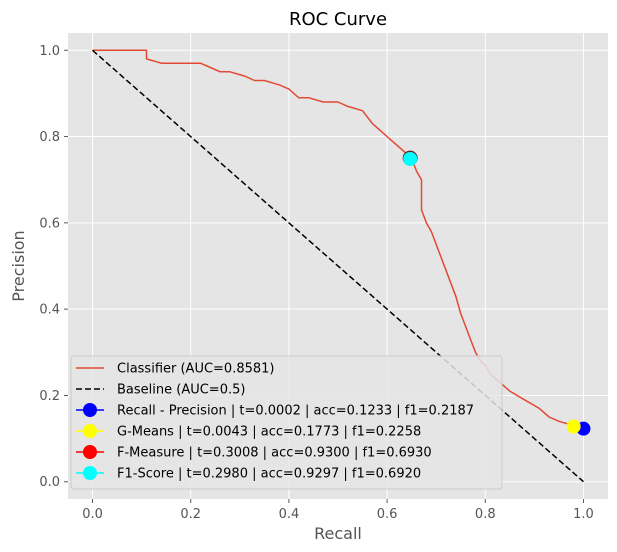  Describe the element at coordinates (573, 426) in the screenshot. I see `g-means-marker` at that location.